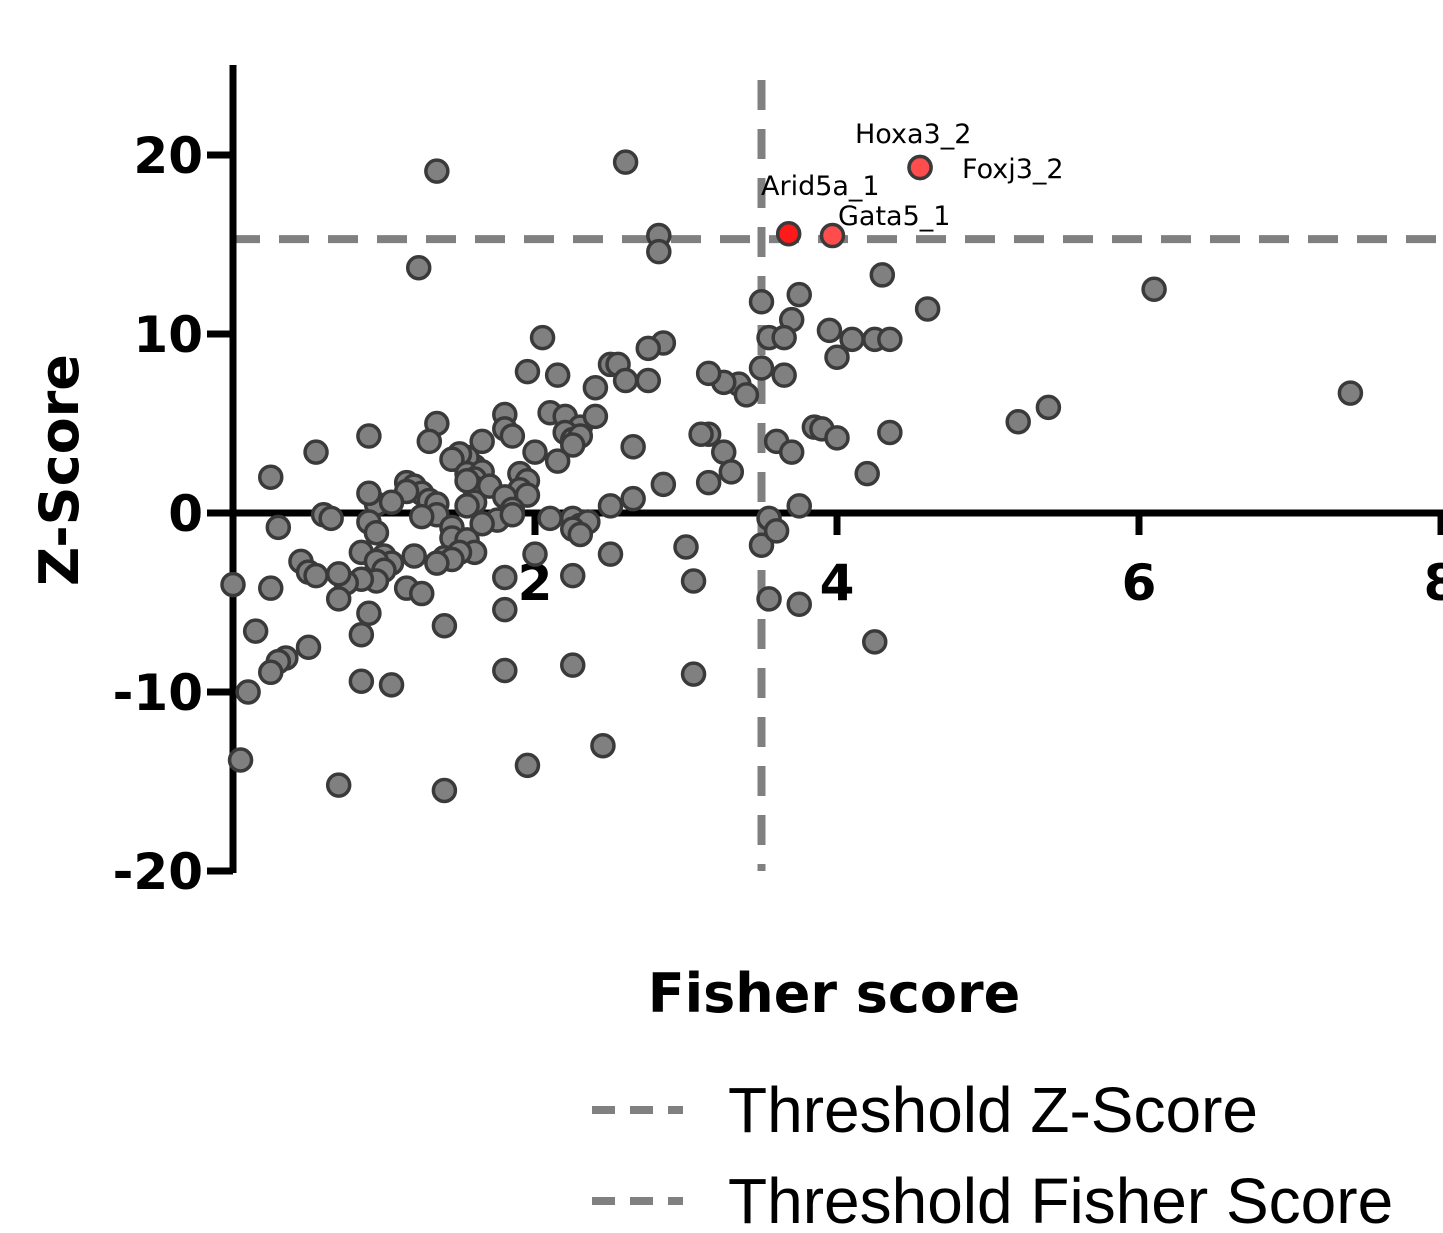 The height and width of the screenshot is (1233, 1443). What do you see at coordinates (993, 1110) in the screenshot?
I see `legend-label-z-score: Threshold Z-Score` at bounding box center [993, 1110].